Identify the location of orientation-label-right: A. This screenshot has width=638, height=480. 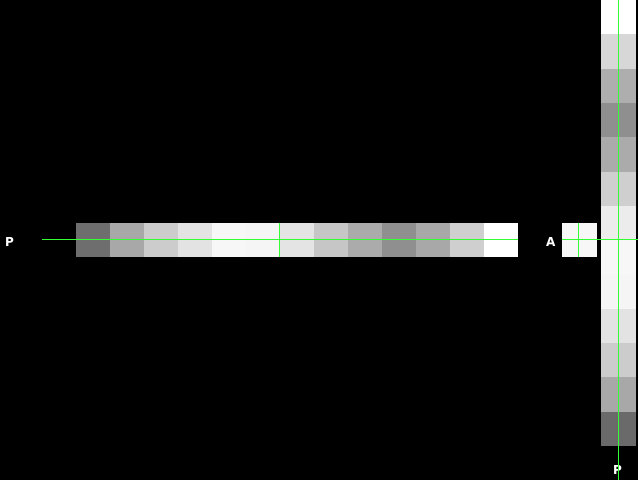
(551, 242).